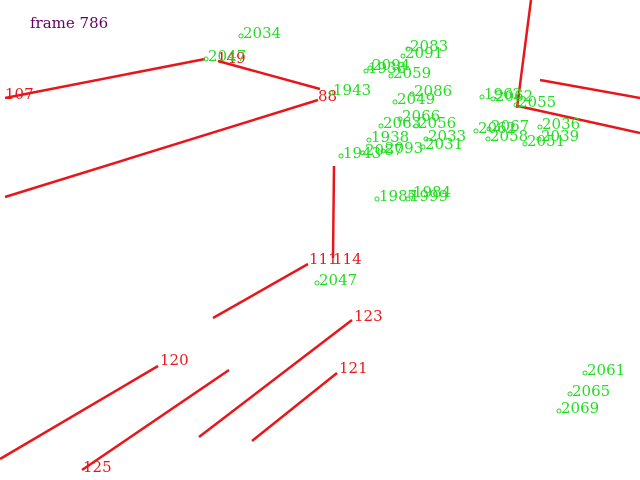 This screenshot has width=640, height=480. I want to click on track-point: 2087, so click(381, 150).